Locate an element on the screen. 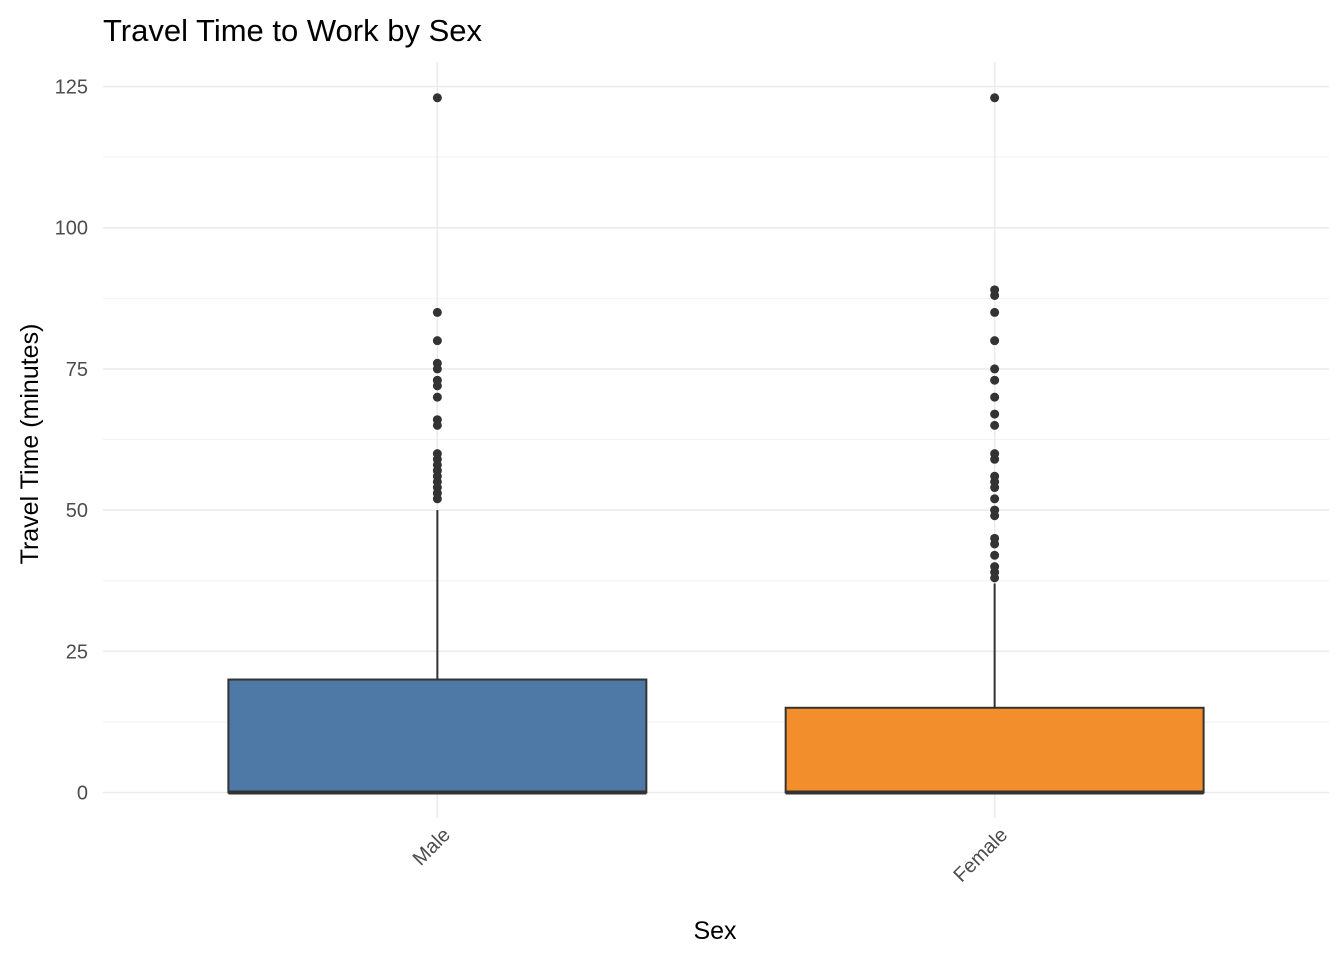 Image resolution: width=1344 pixels, height=960 pixels. y-tick-label: 50 is located at coordinates (77, 511).